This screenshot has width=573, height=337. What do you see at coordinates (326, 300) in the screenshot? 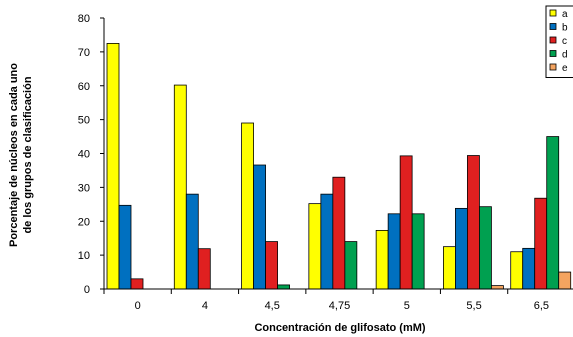
I see `x-axis-ticks: 0 4 4,5 4,75 5 5,5 6,5` at bounding box center [326, 300].